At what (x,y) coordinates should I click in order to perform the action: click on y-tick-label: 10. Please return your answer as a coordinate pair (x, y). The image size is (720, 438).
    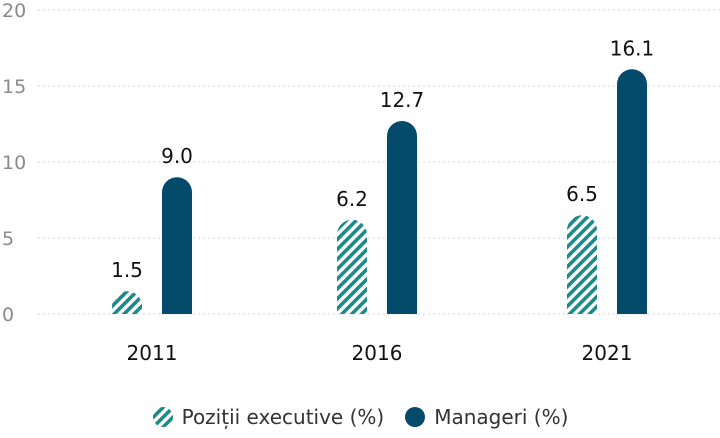
    Looking at the image, I should click on (14, 163).